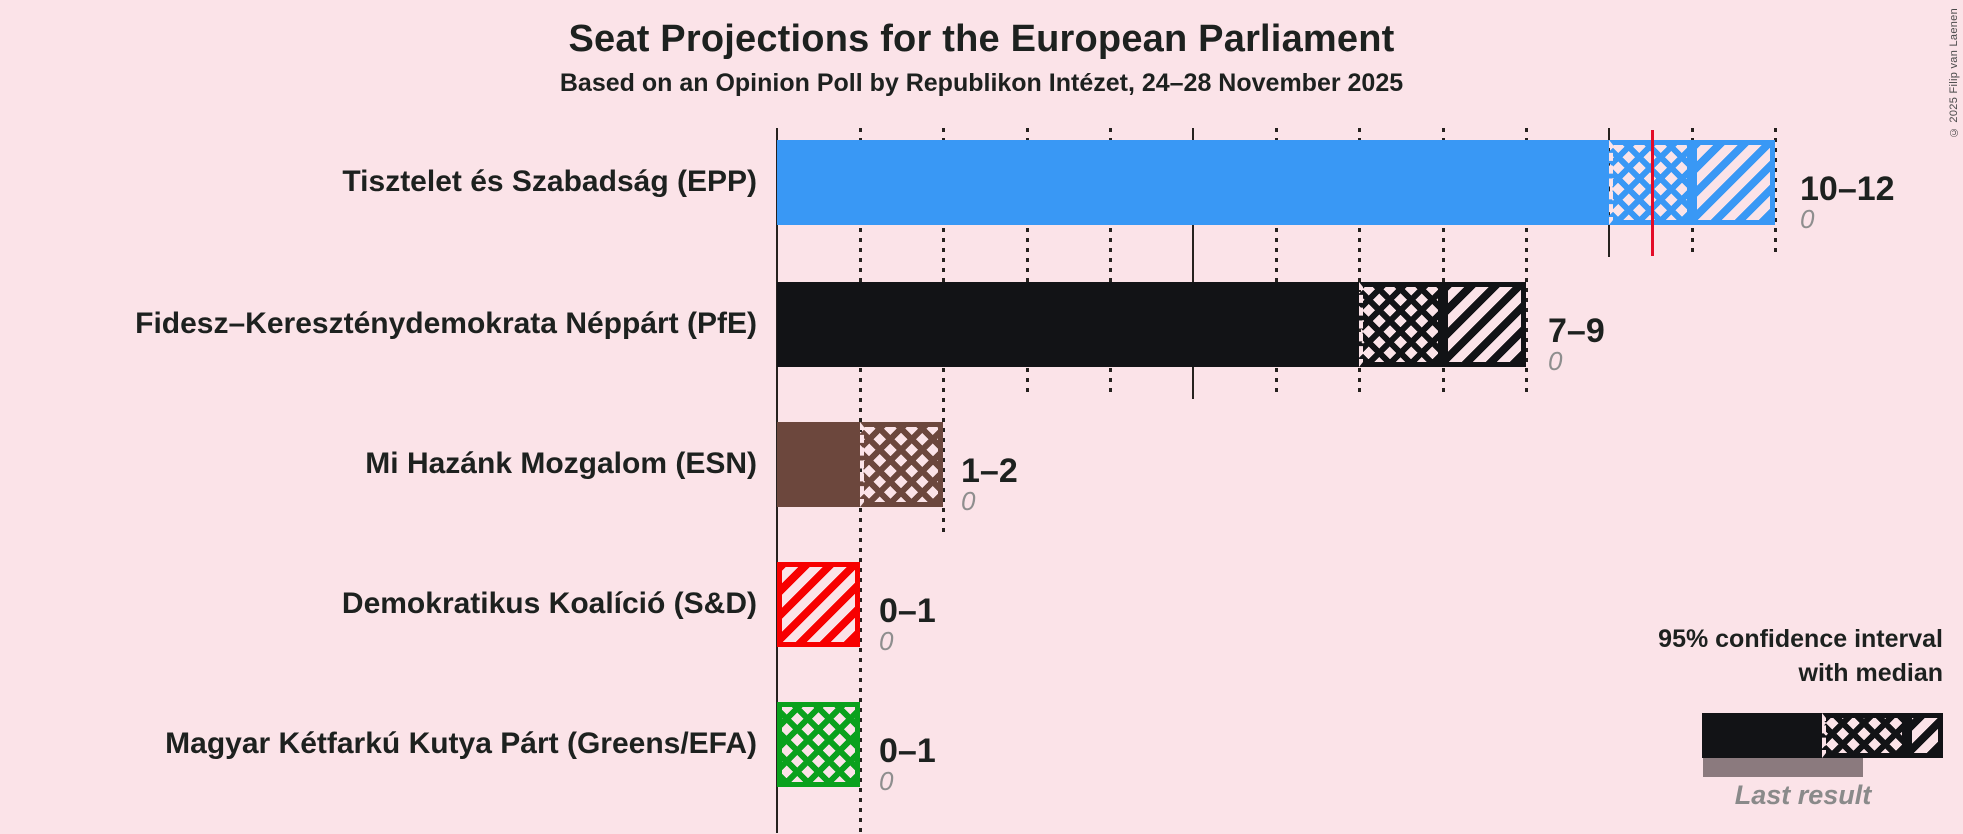 This screenshot has width=1963, height=834. I want to click on range-label-mkkp: 0–1, so click(907, 751).